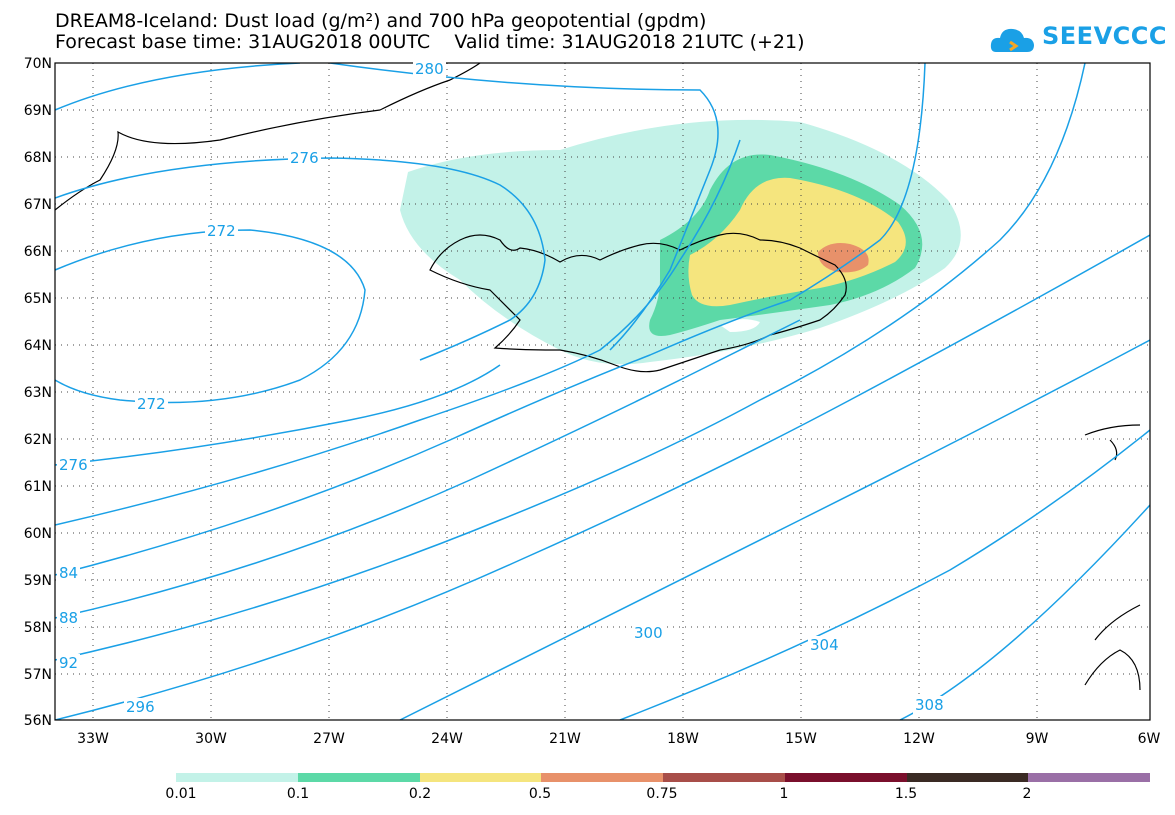 The image size is (1175, 815). What do you see at coordinates (329, 739) in the screenshot?
I see `lon-label: 27W` at bounding box center [329, 739].